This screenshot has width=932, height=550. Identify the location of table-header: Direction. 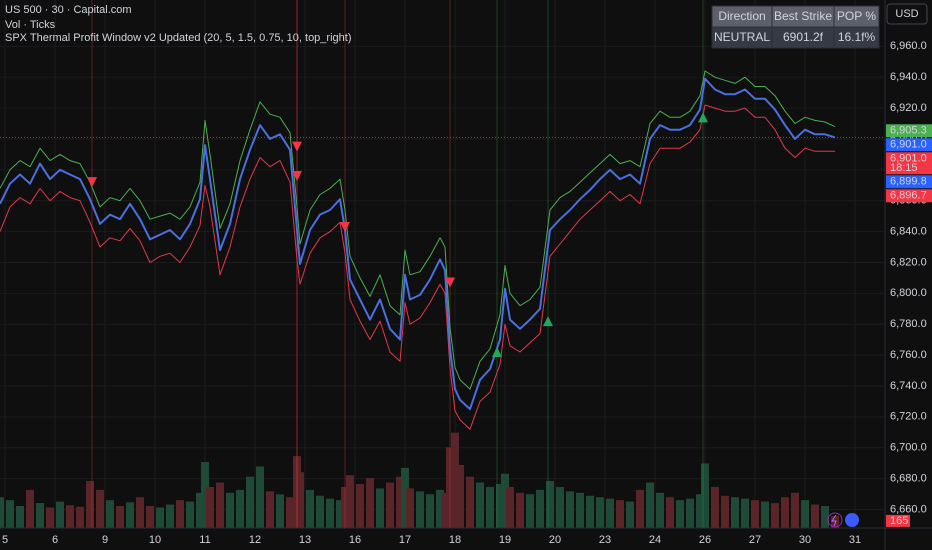
(741, 16).